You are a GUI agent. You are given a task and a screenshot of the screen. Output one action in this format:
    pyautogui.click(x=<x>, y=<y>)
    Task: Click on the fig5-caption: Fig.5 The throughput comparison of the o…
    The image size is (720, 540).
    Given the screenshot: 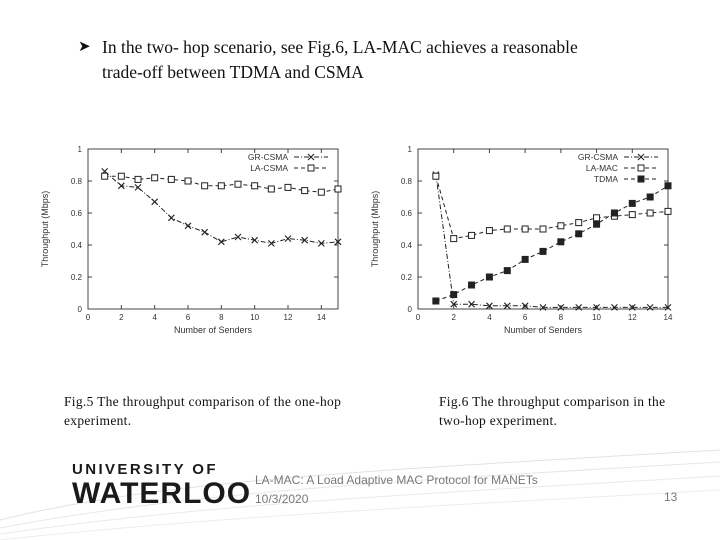 What is the action you would take?
    pyautogui.click(x=203, y=411)
    